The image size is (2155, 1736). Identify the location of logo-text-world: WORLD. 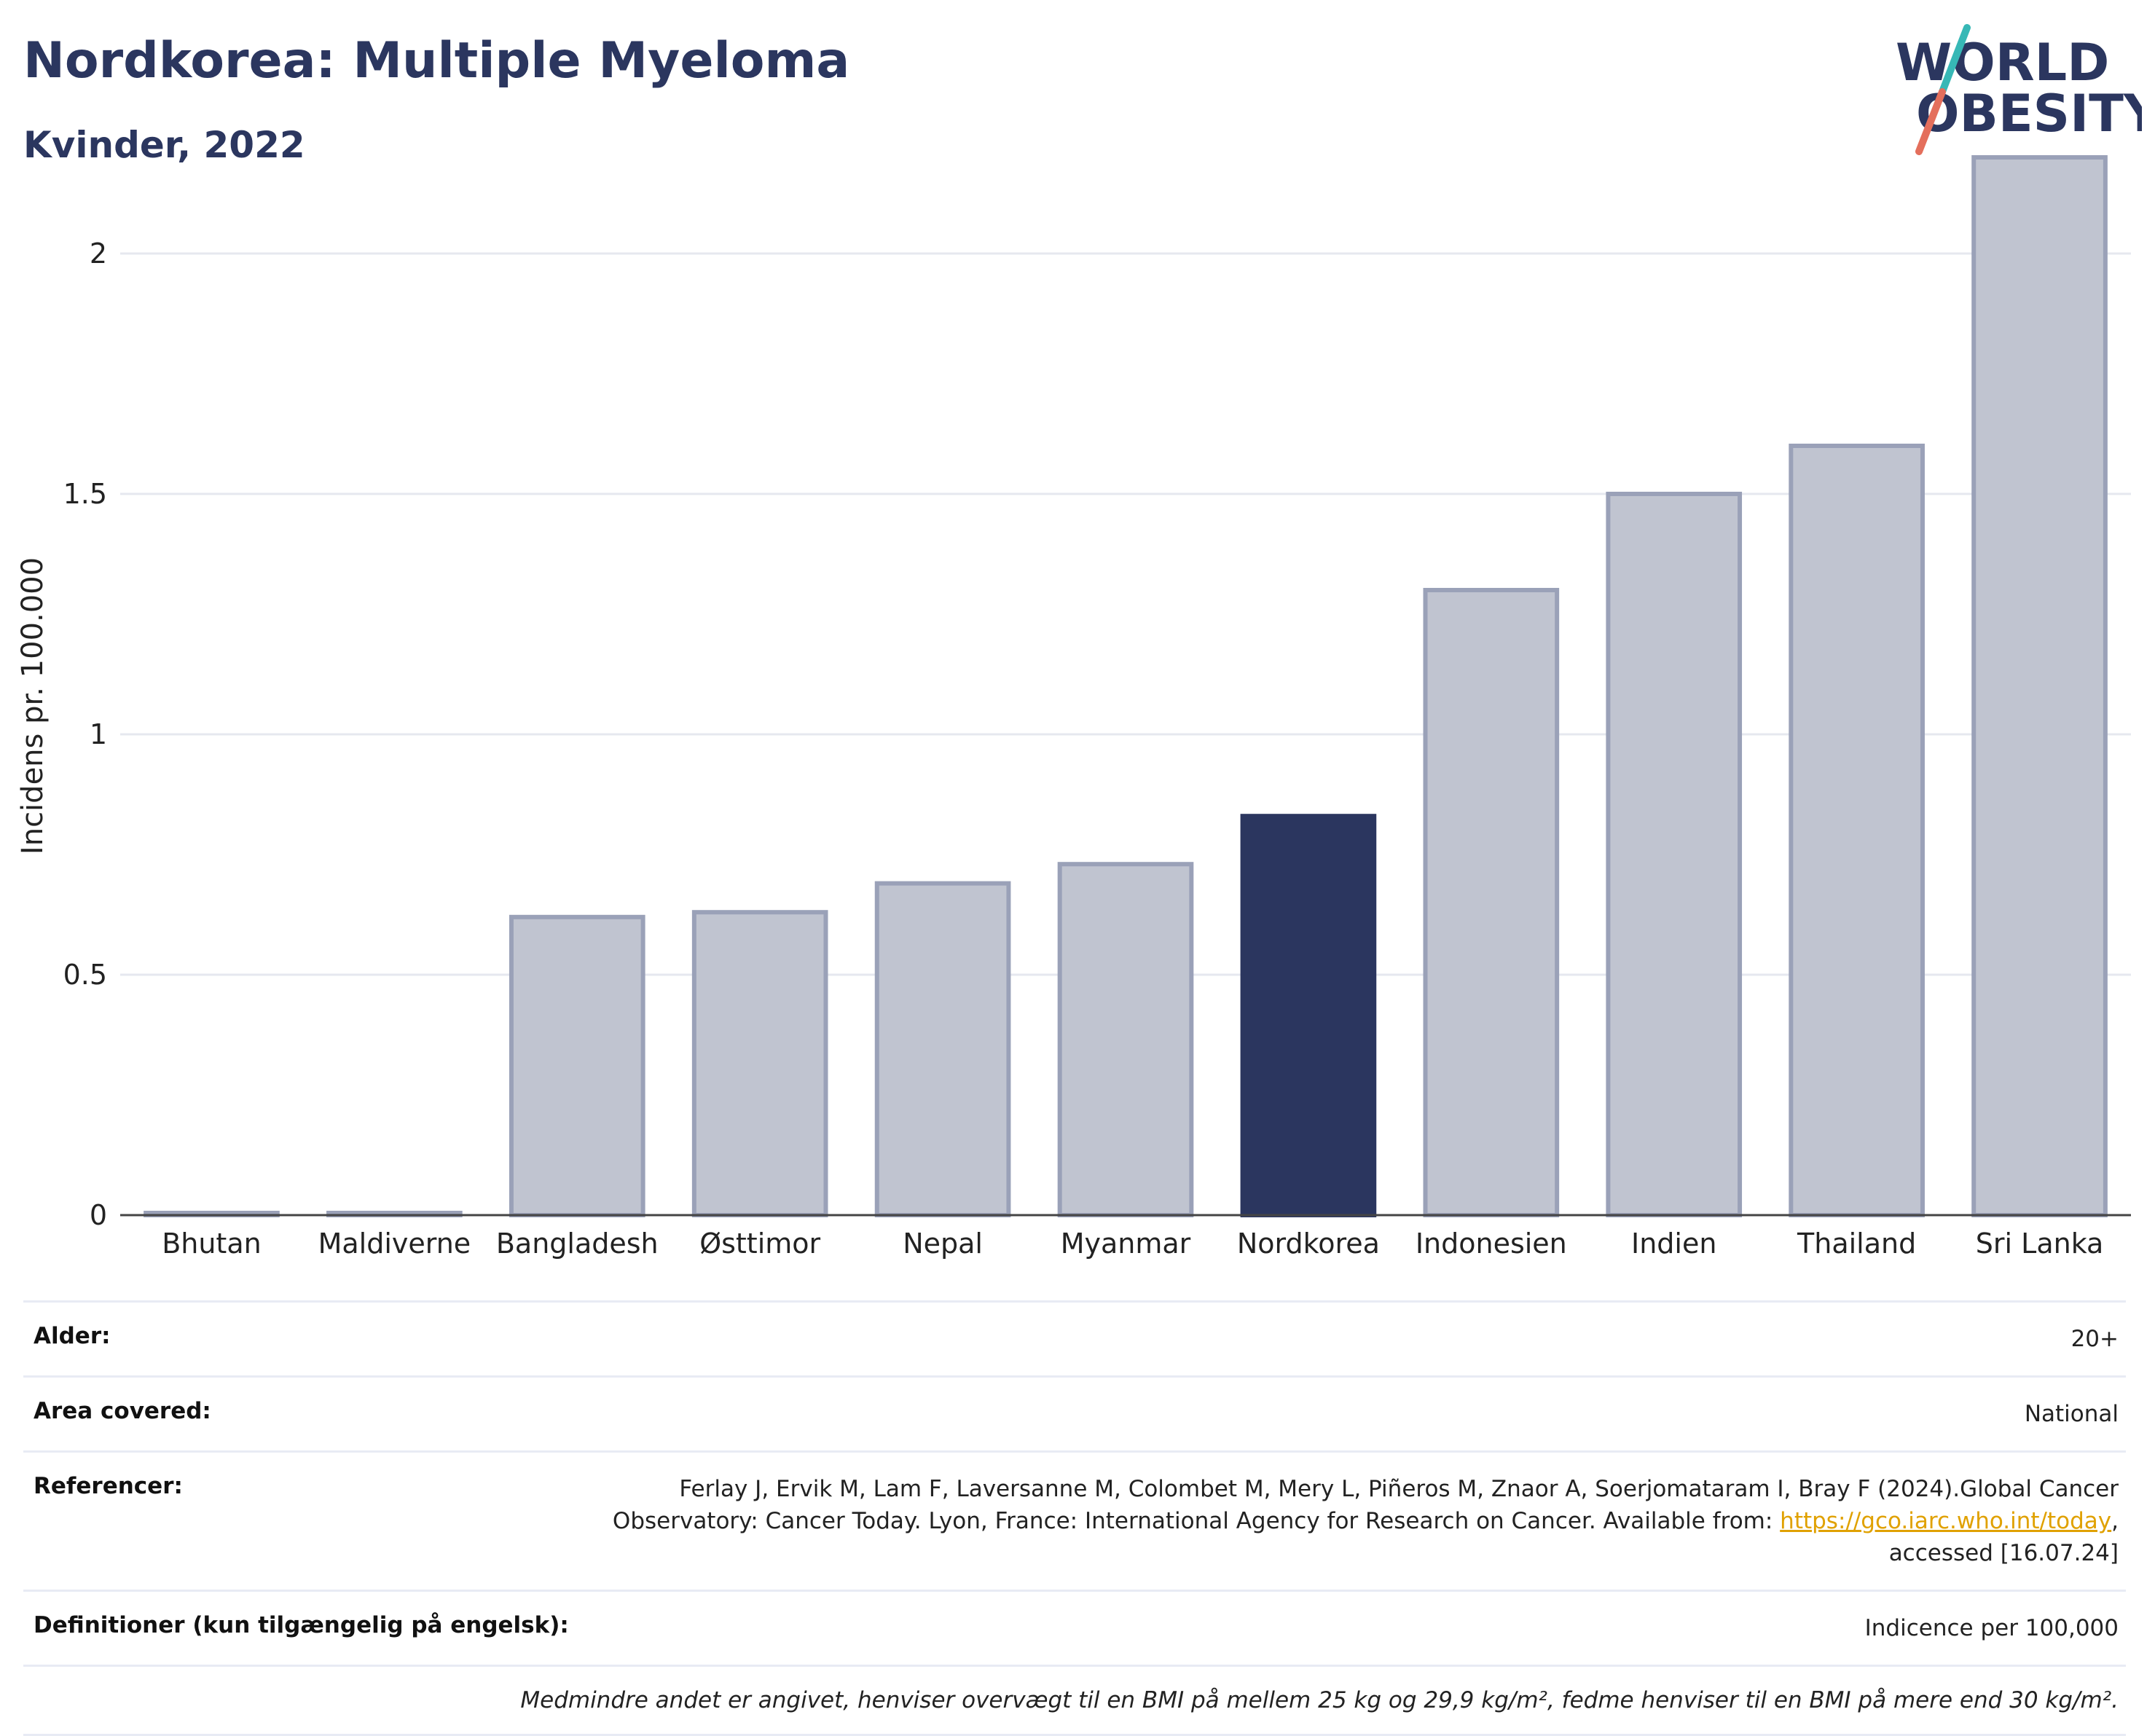
(2002, 63).